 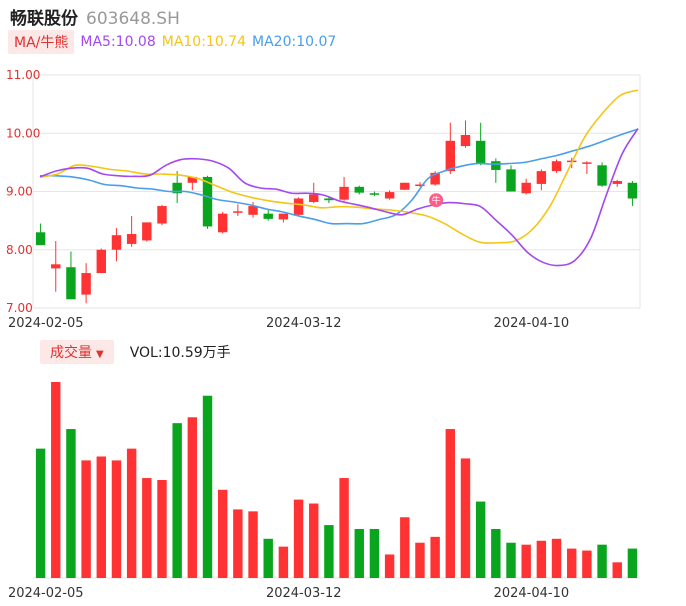 What do you see at coordinates (46, 593) in the screenshot?
I see `x-tick-label: 2024-02-05` at bounding box center [46, 593].